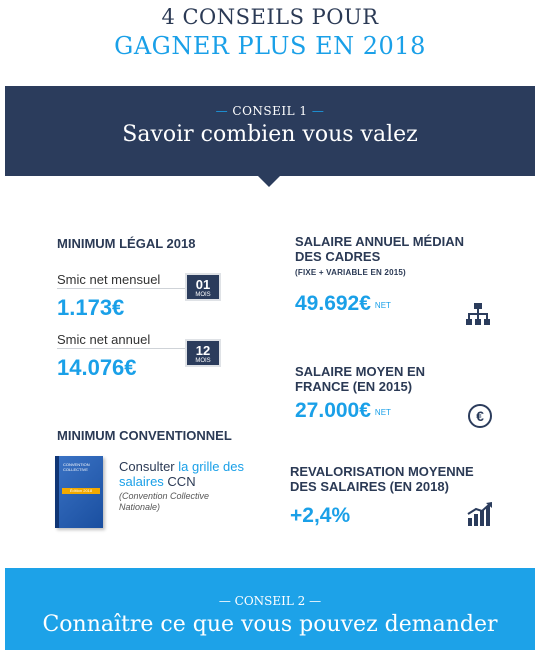  I want to click on conseil-2-heading: Connaître ce que vous pouvez demander, so click(270, 624).